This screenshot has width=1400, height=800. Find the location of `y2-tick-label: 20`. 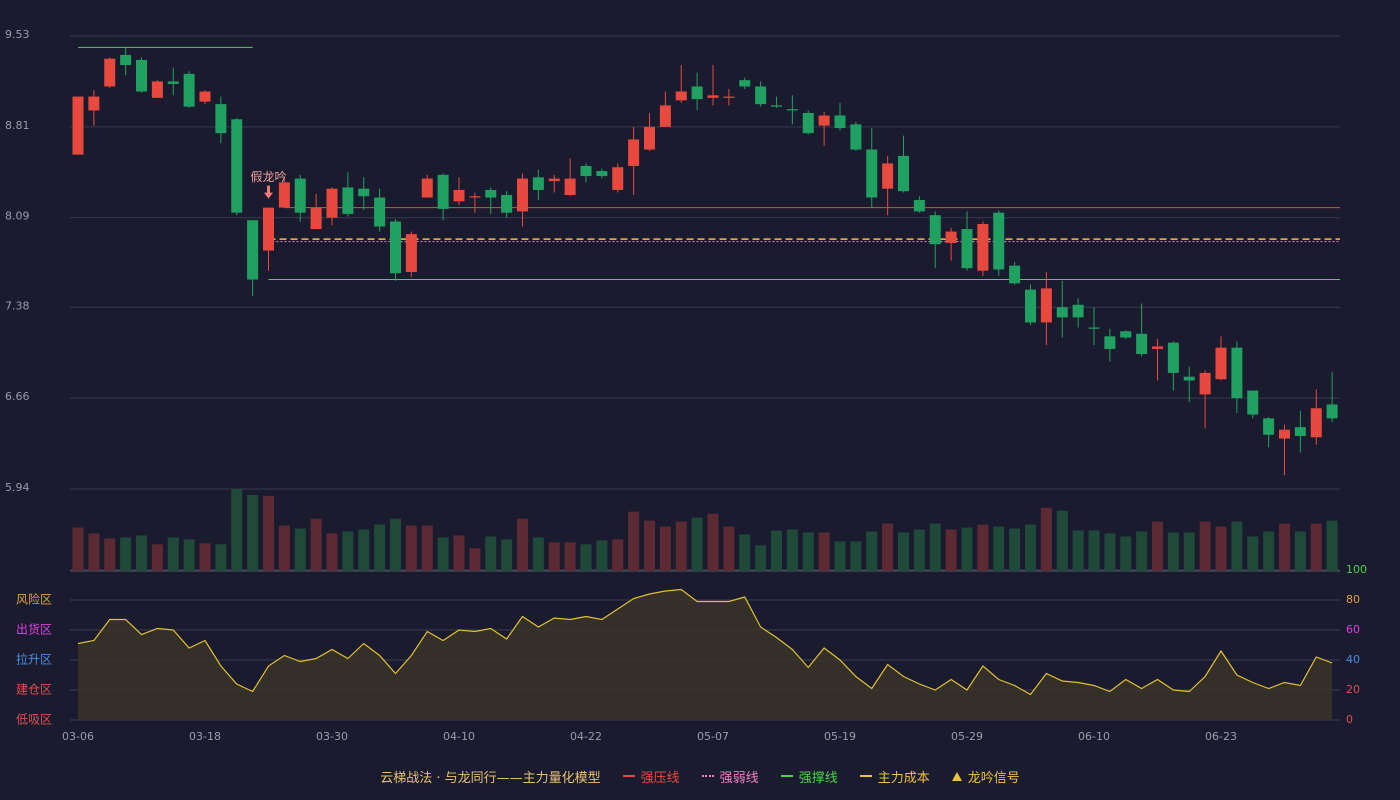

y2-tick-label: 20 is located at coordinates (1353, 689).